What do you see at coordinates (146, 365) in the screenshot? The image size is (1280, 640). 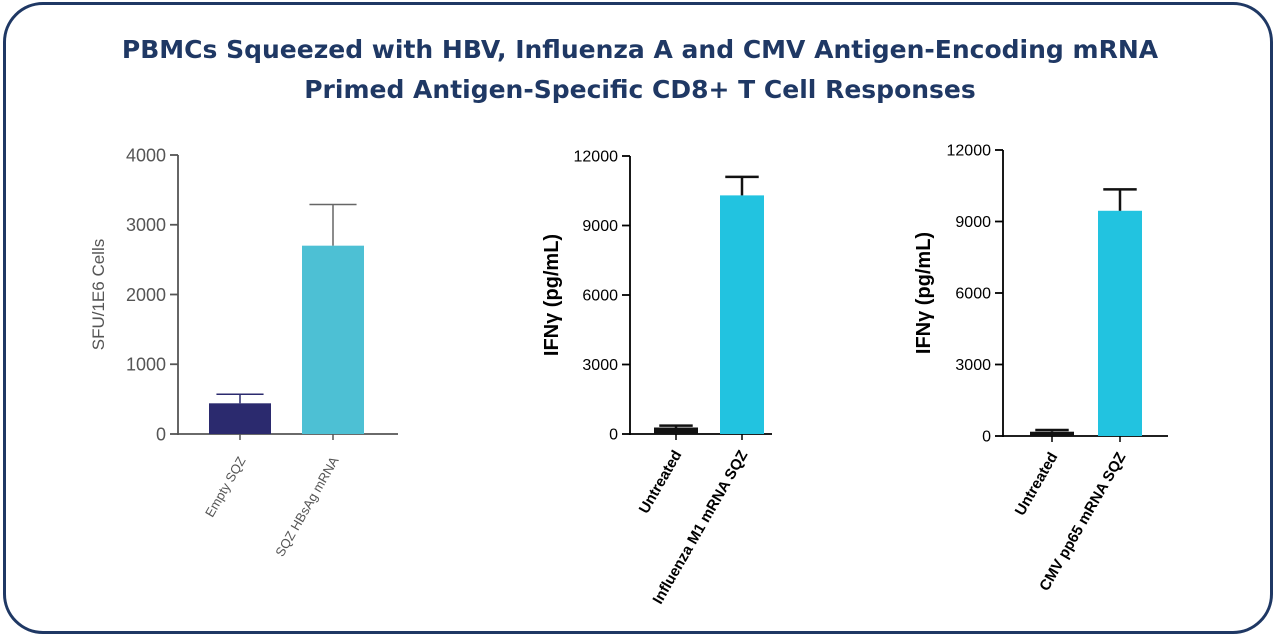 I see `y-tick-label: 1000` at bounding box center [146, 365].